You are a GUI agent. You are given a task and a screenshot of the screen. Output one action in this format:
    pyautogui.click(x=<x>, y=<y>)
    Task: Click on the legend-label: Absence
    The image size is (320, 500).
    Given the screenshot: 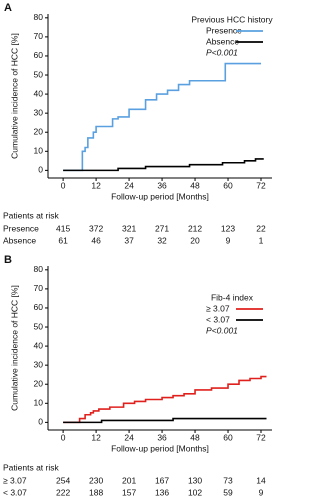 What is the action you would take?
    pyautogui.click(x=222, y=41)
    